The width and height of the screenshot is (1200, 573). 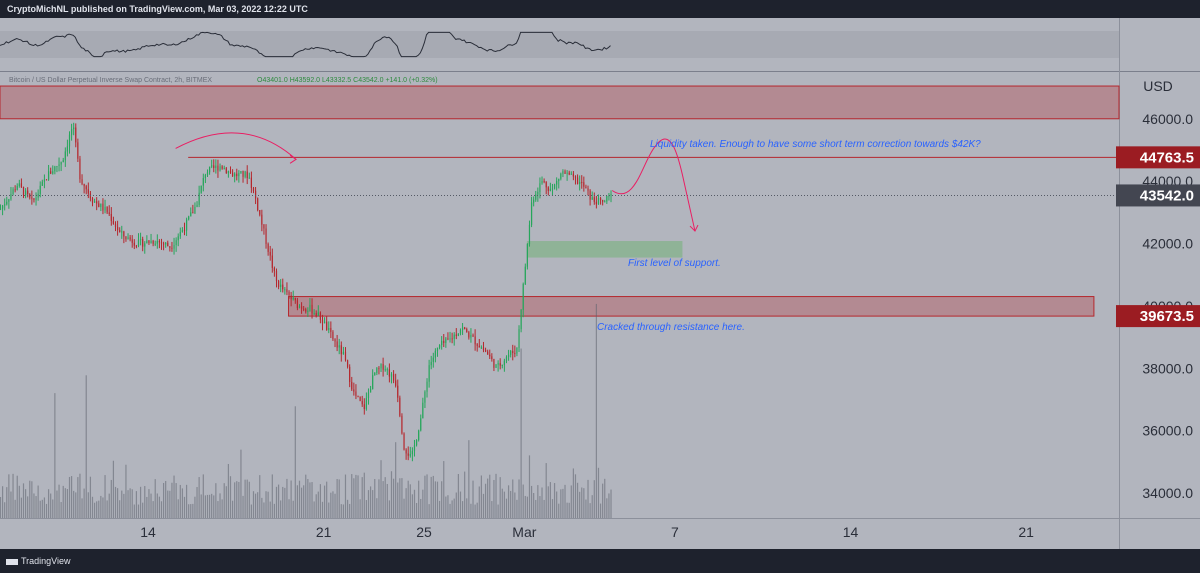 I want to click on zone-resistance-top, so click(x=560, y=102).